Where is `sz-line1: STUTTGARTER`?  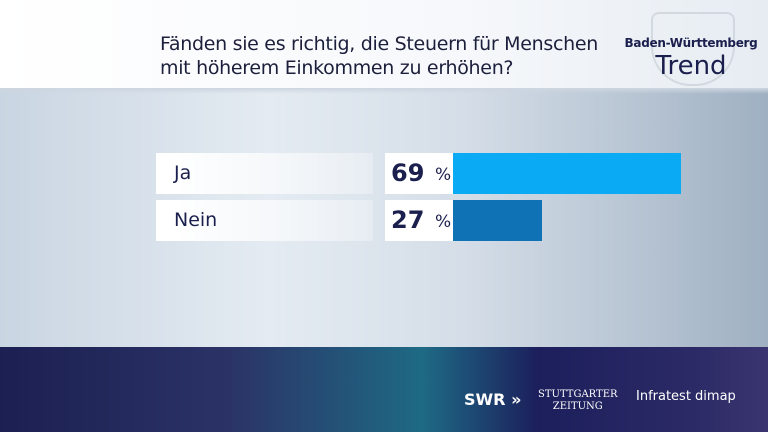 sz-line1: STUTTGARTER is located at coordinates (578, 394).